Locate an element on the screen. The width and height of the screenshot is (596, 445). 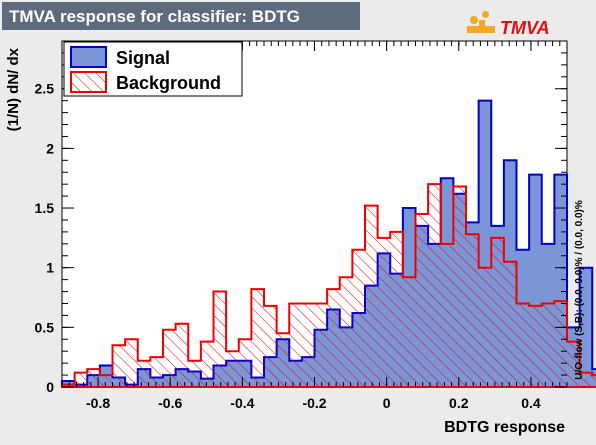
legend: Signal Background is located at coordinates (153, 69).